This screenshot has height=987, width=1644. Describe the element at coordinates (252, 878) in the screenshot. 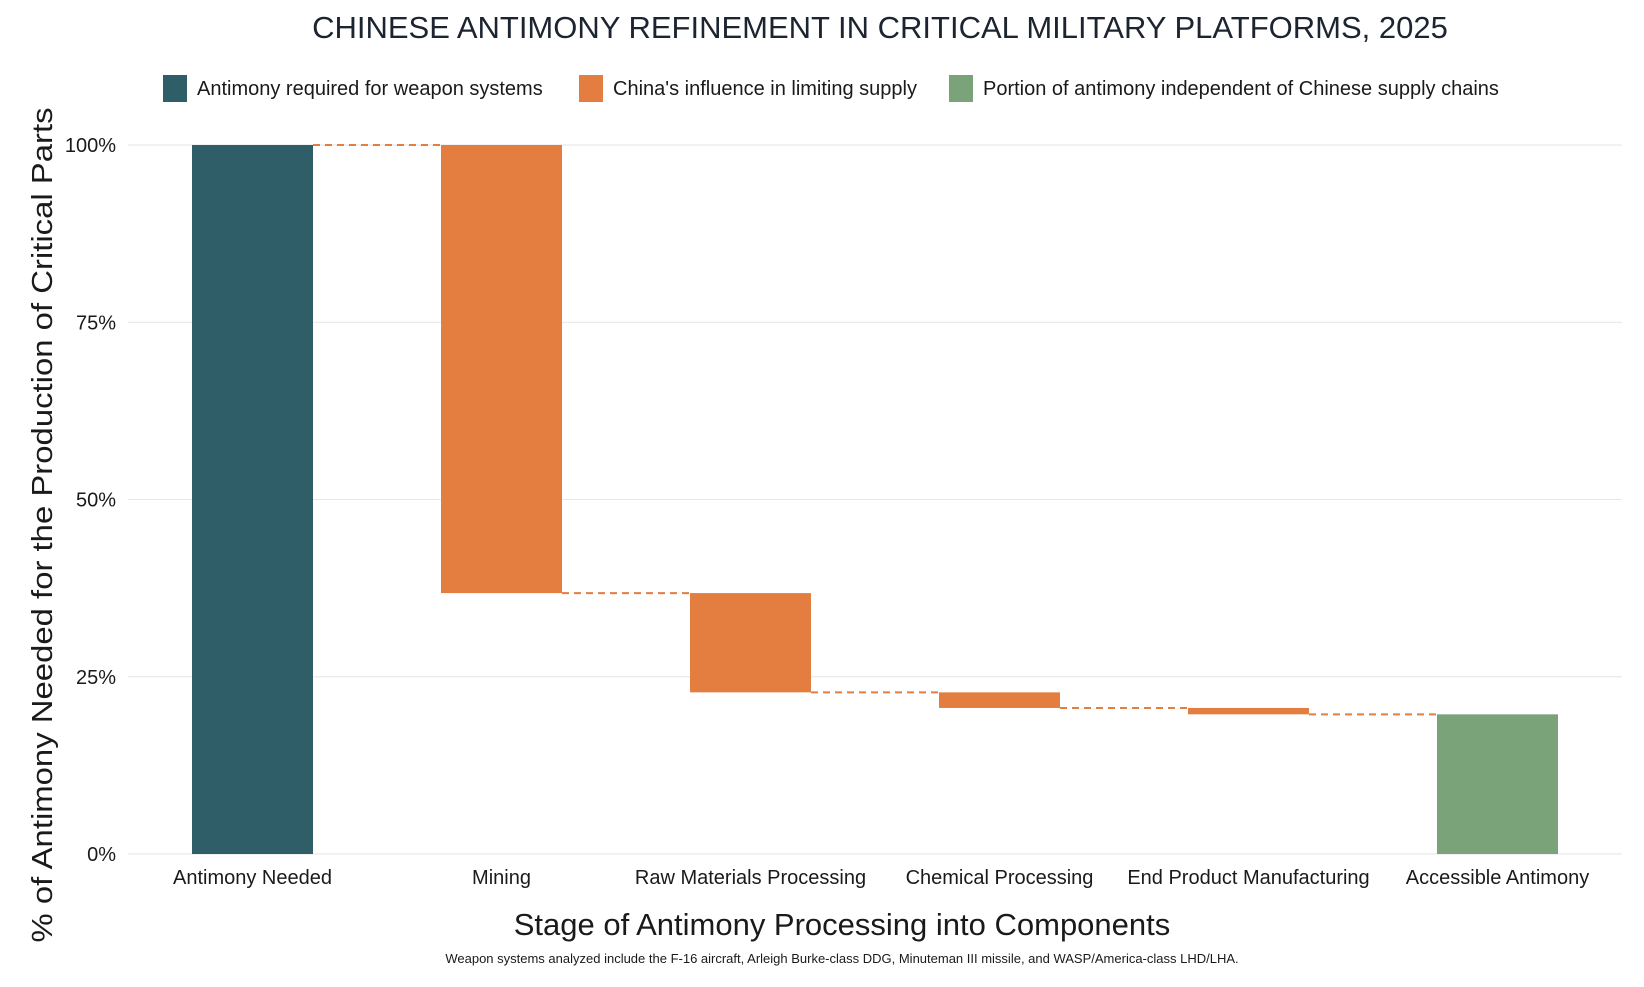

I see `x-tick-label: Antimony Needed` at that location.